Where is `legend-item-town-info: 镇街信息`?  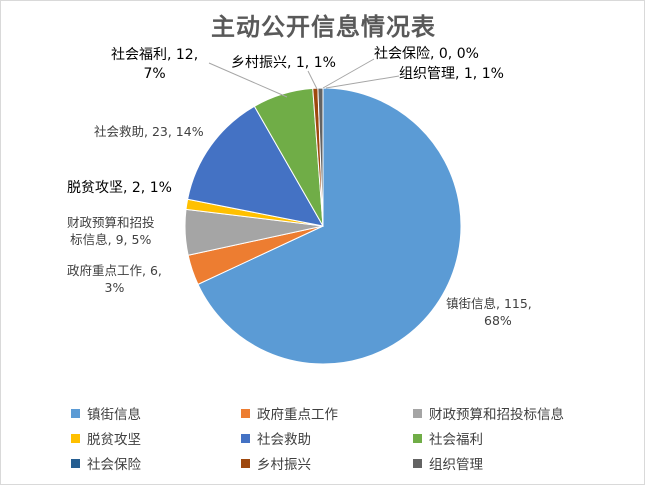 legend-item-town-info: 镇街信息 is located at coordinates (106, 413).